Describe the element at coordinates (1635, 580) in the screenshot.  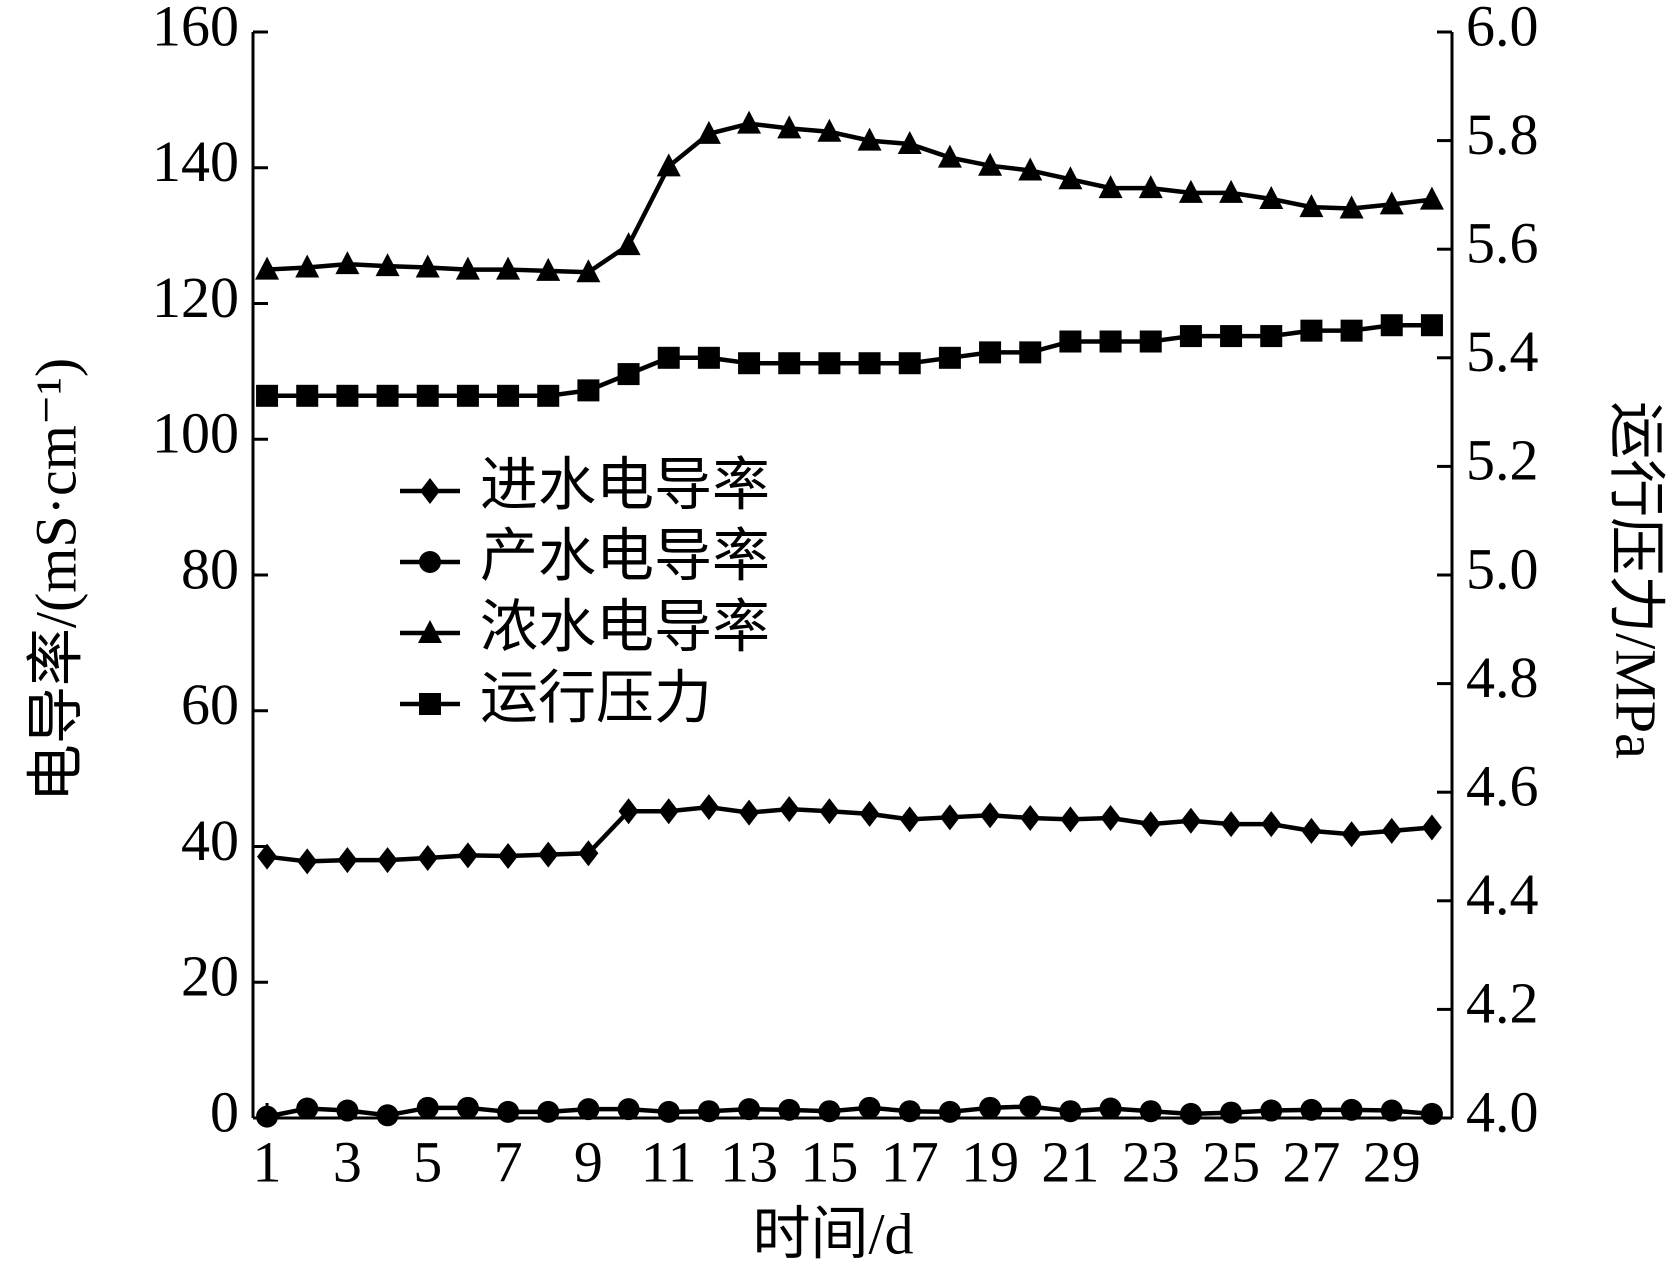
I see `y2-axis-label: 运行压力/MPa` at that location.